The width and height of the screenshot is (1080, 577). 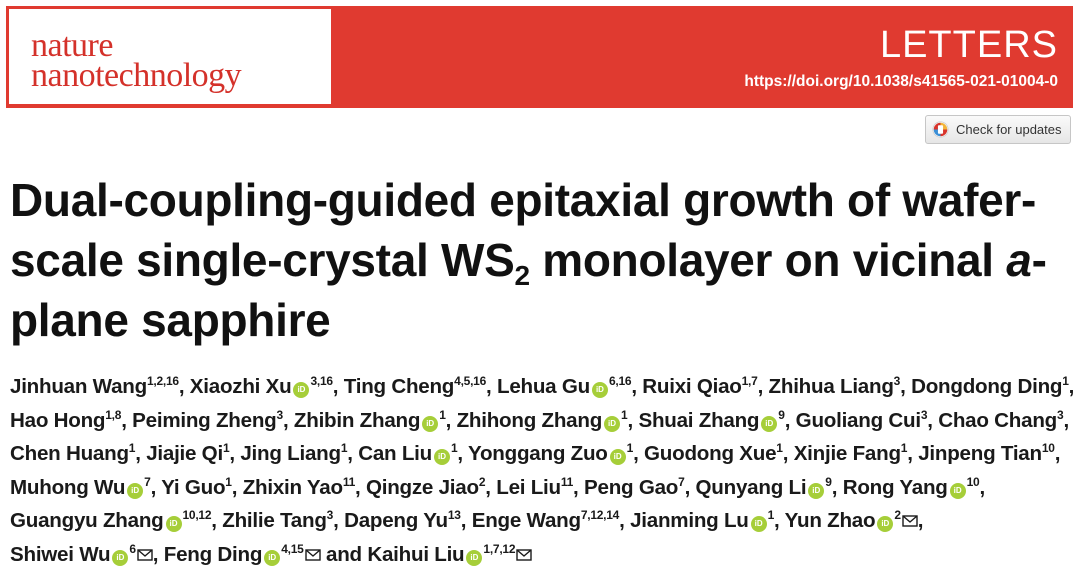 I want to click on author-name: Lehua Gu, so click(x=543, y=386).